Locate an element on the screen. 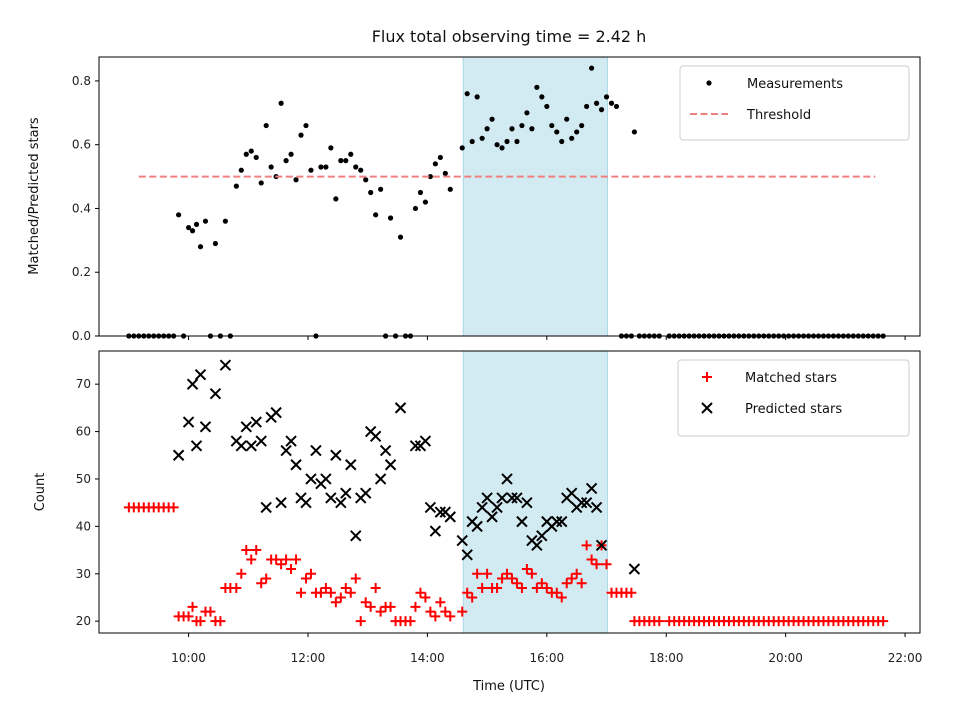 This screenshot has height=720, width=960. x-tick-label: 18:00 is located at coordinates (666, 658).